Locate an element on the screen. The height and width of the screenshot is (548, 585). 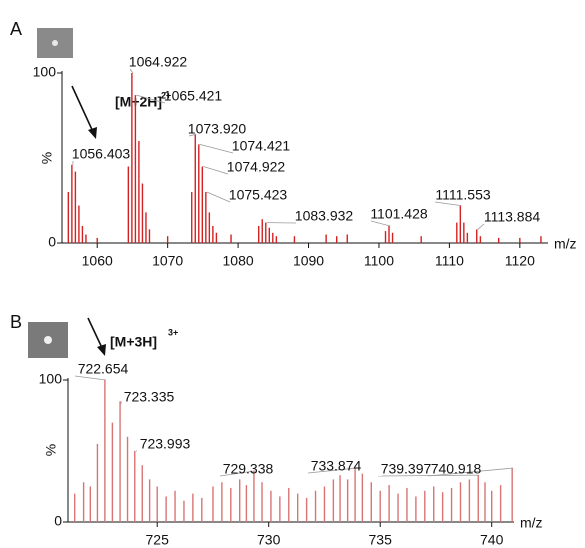
x-tick-label: 1120 is located at coordinates (520, 261).